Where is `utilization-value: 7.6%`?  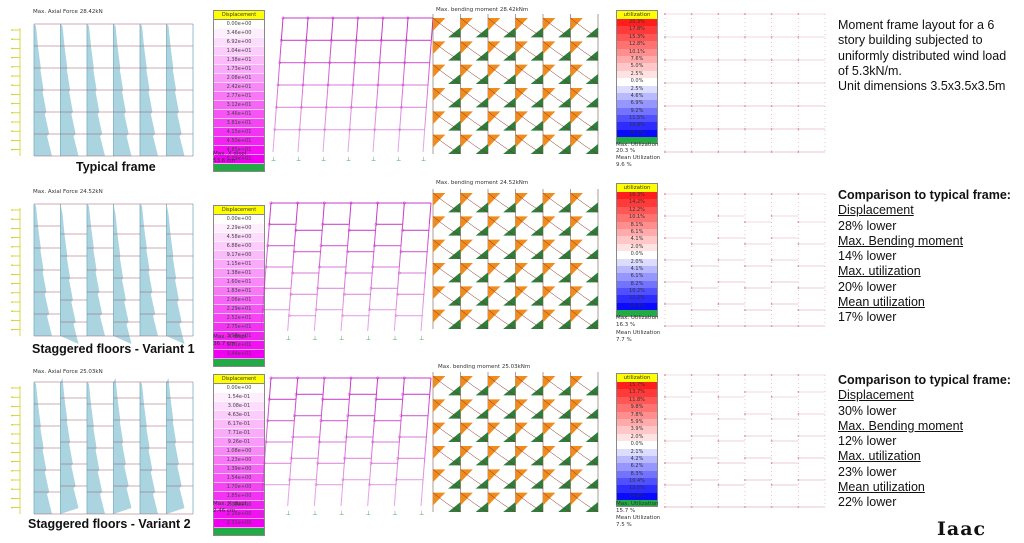
utilization-value: 7.6% is located at coordinates (637, 59).